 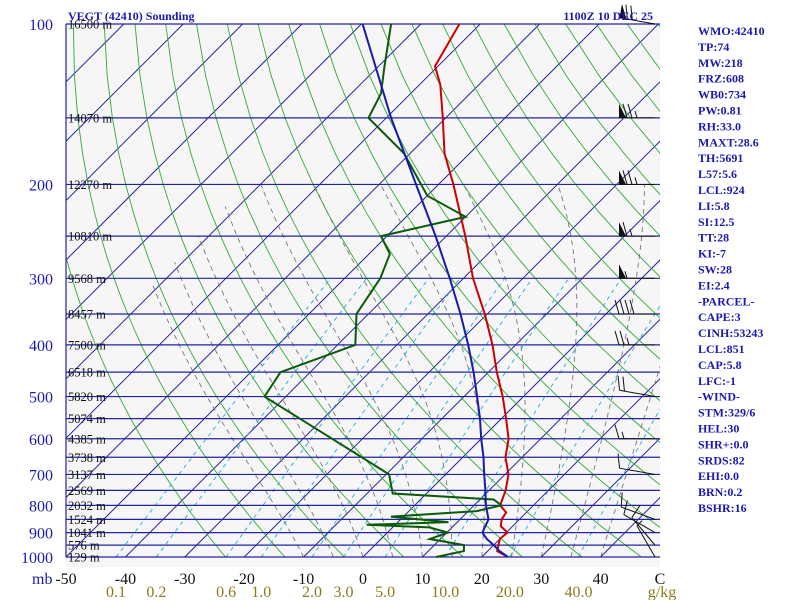 What do you see at coordinates (716, 222) in the screenshot?
I see `index-line: SI:12.5` at bounding box center [716, 222].